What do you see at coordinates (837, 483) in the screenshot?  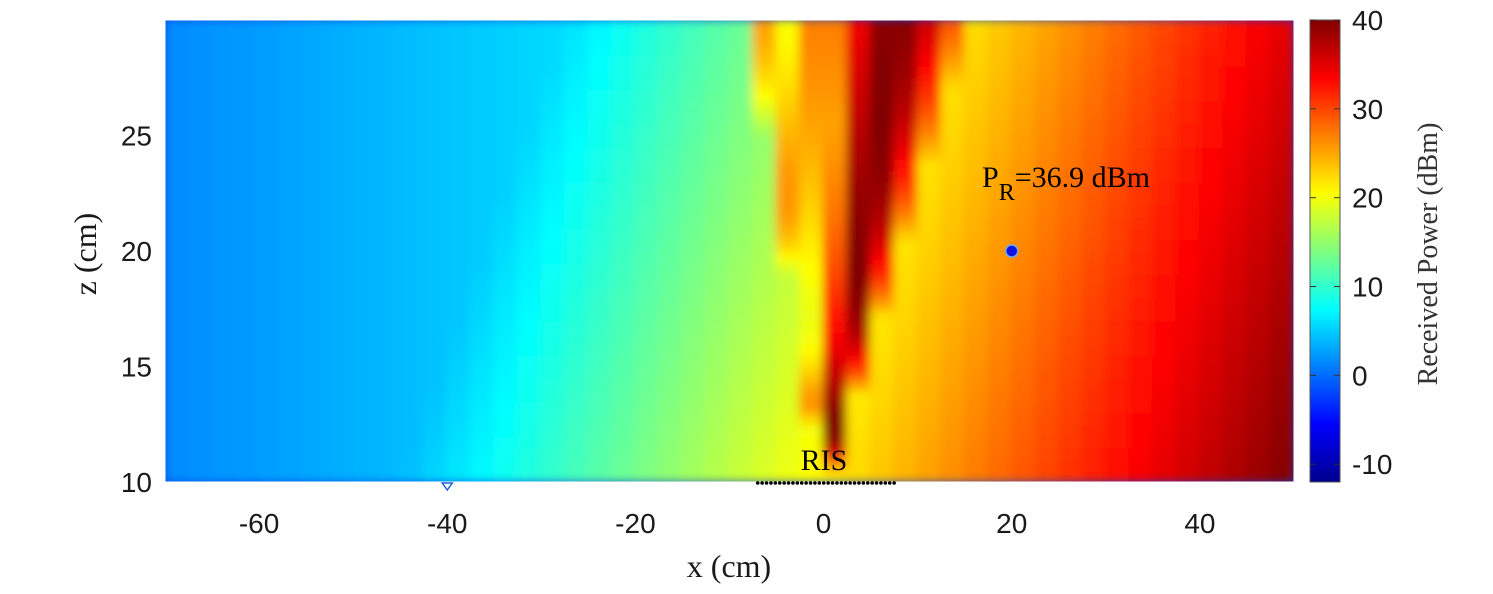 I see `ris-element` at bounding box center [837, 483].